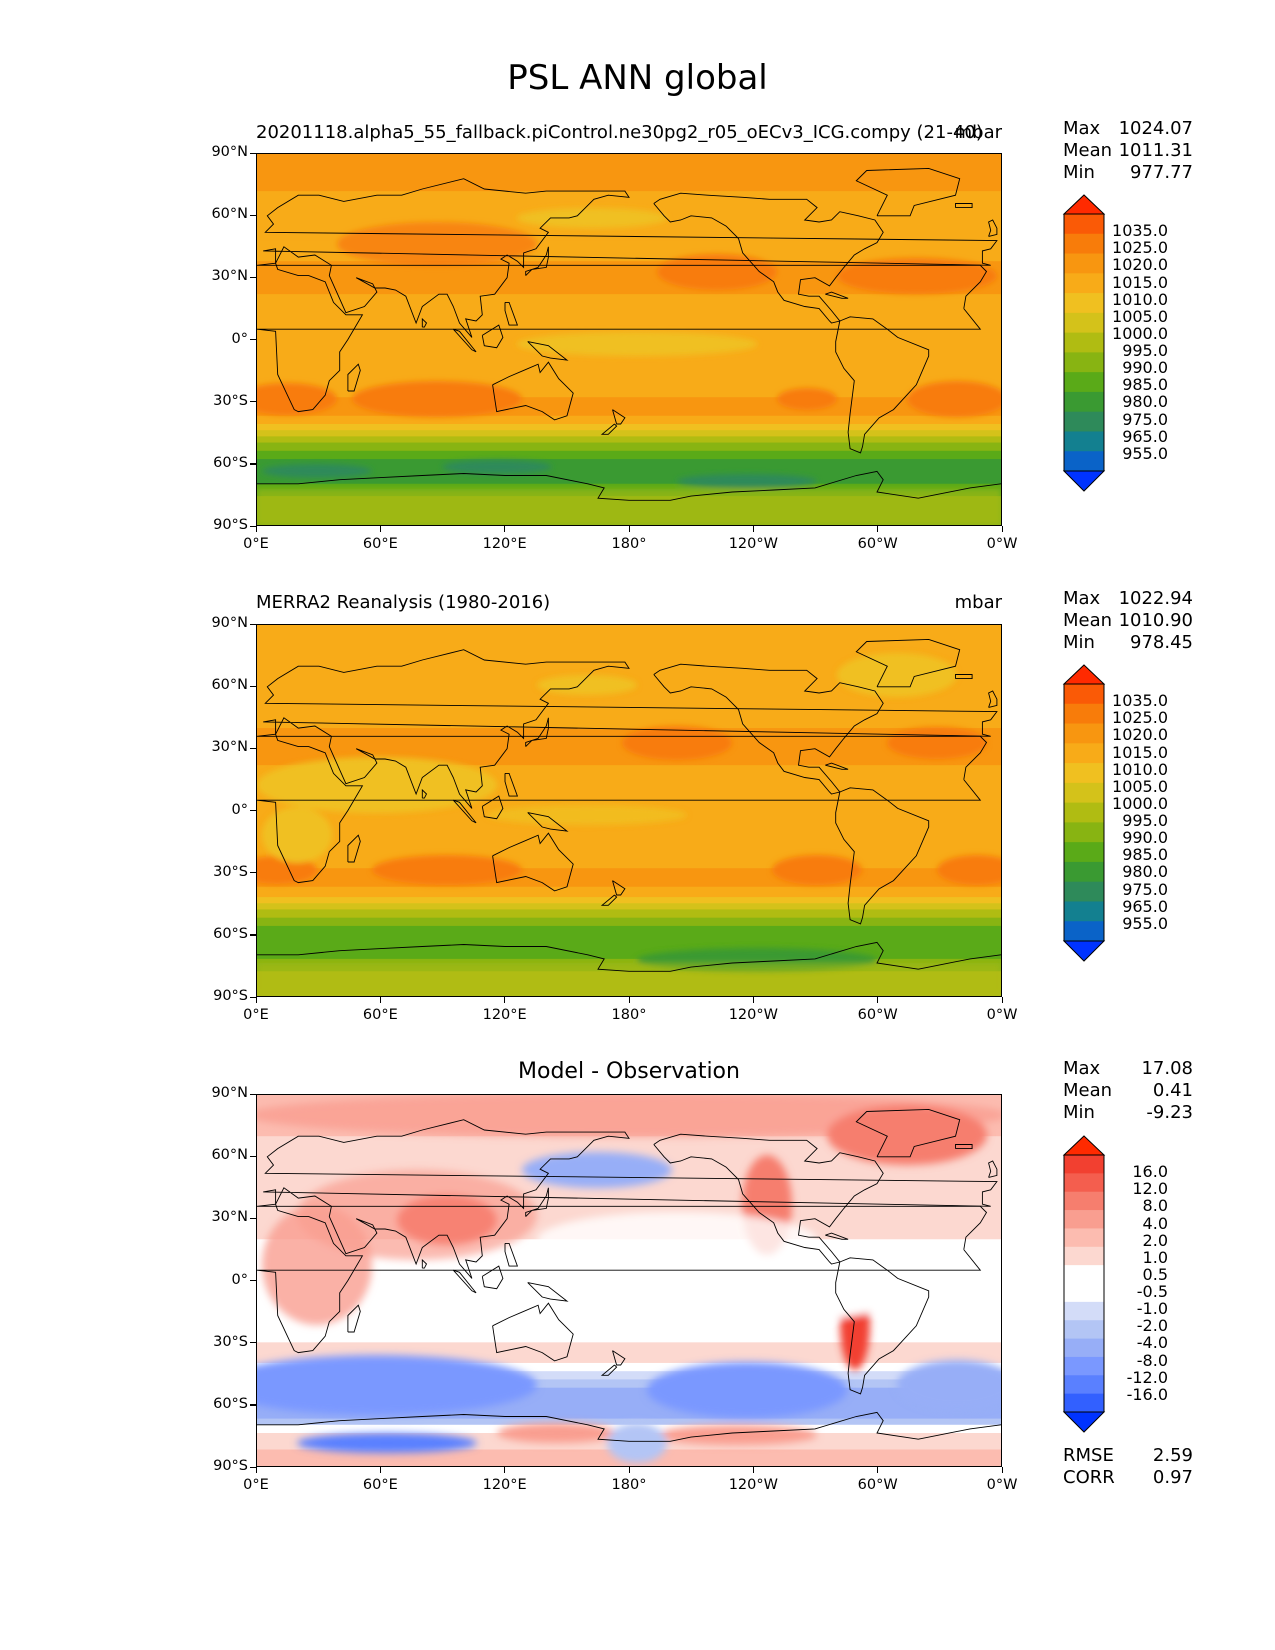  What do you see at coordinates (592, 218) in the screenshot?
I see `test-aleutian-low` at bounding box center [592, 218].